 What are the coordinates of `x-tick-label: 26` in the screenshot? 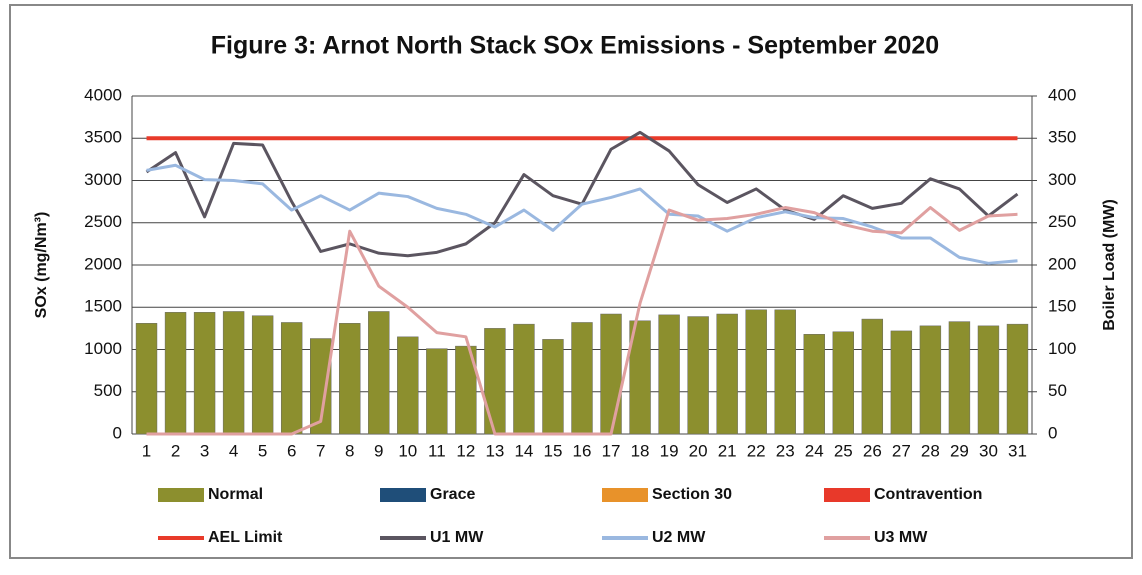 It's located at (872, 450).